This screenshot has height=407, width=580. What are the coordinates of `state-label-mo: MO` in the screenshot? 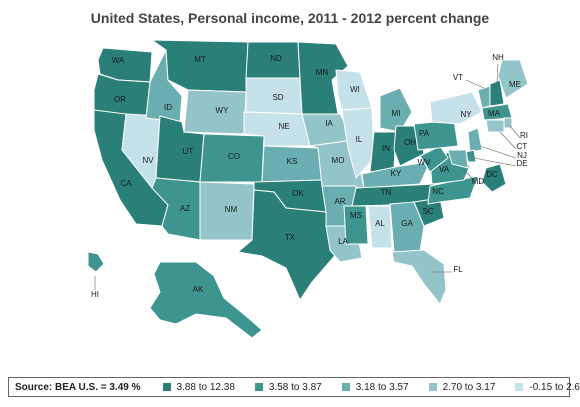 It's located at (338, 160).